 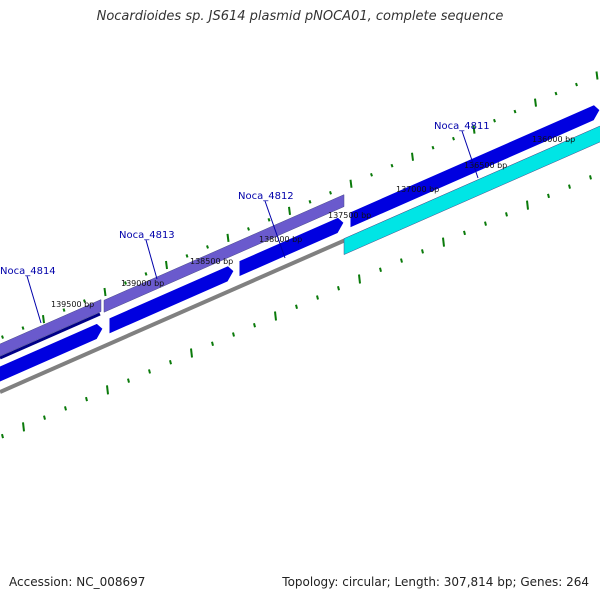 What do you see at coordinates (485, 165) in the screenshot?
I see `scale-label: 136500 bp` at bounding box center [485, 165].